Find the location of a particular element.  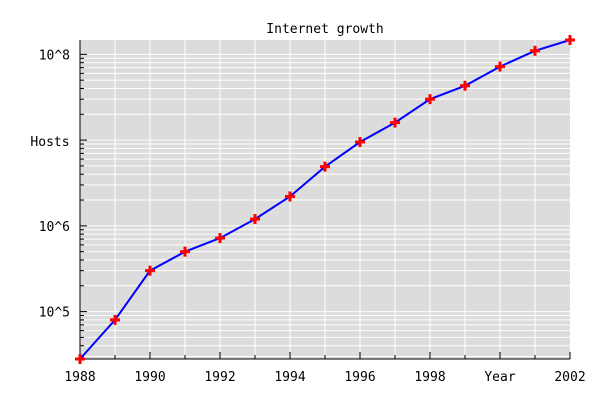

y-tick-label: 10^6 is located at coordinates (54, 227).